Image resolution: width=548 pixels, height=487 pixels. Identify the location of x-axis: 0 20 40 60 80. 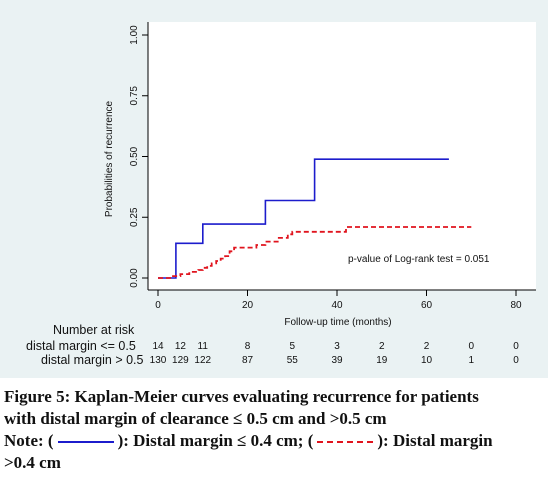
(342, 300).